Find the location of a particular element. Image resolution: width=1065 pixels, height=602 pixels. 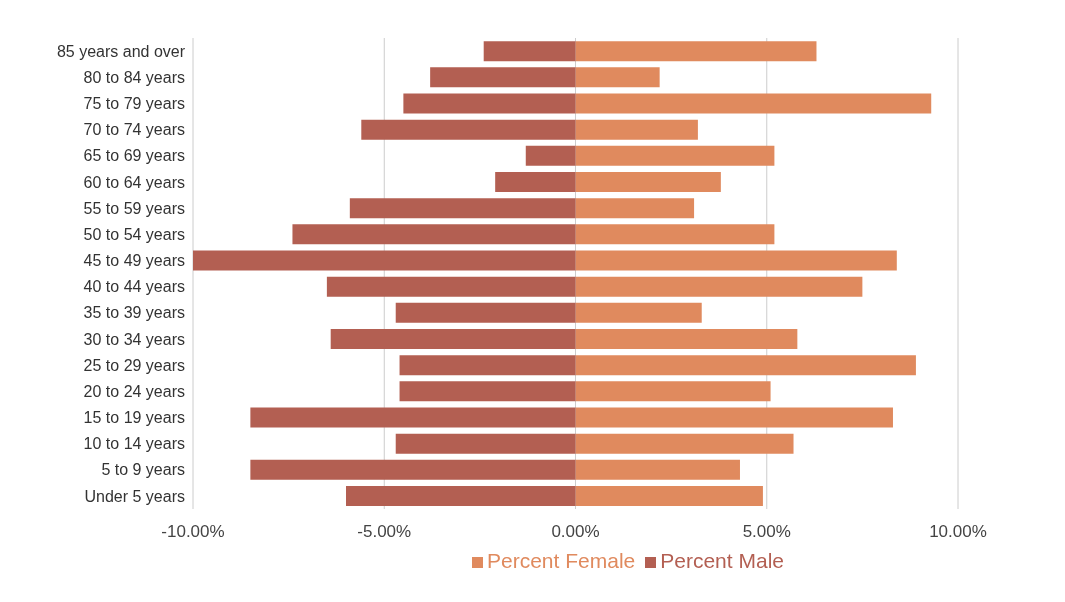

legend-label: Percent Male is located at coordinates (722, 560).